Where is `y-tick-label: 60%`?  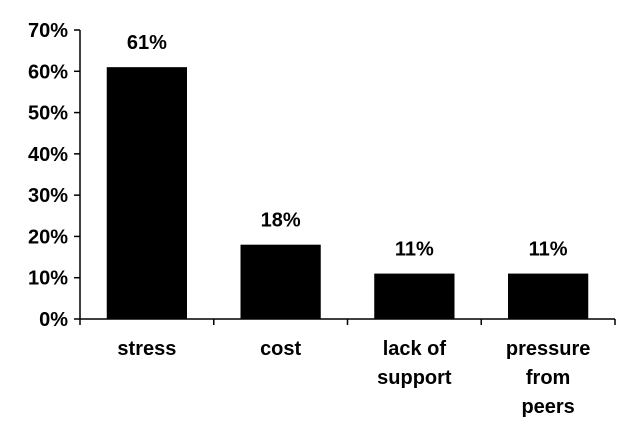 y-tick-label: 60% is located at coordinates (48, 72).